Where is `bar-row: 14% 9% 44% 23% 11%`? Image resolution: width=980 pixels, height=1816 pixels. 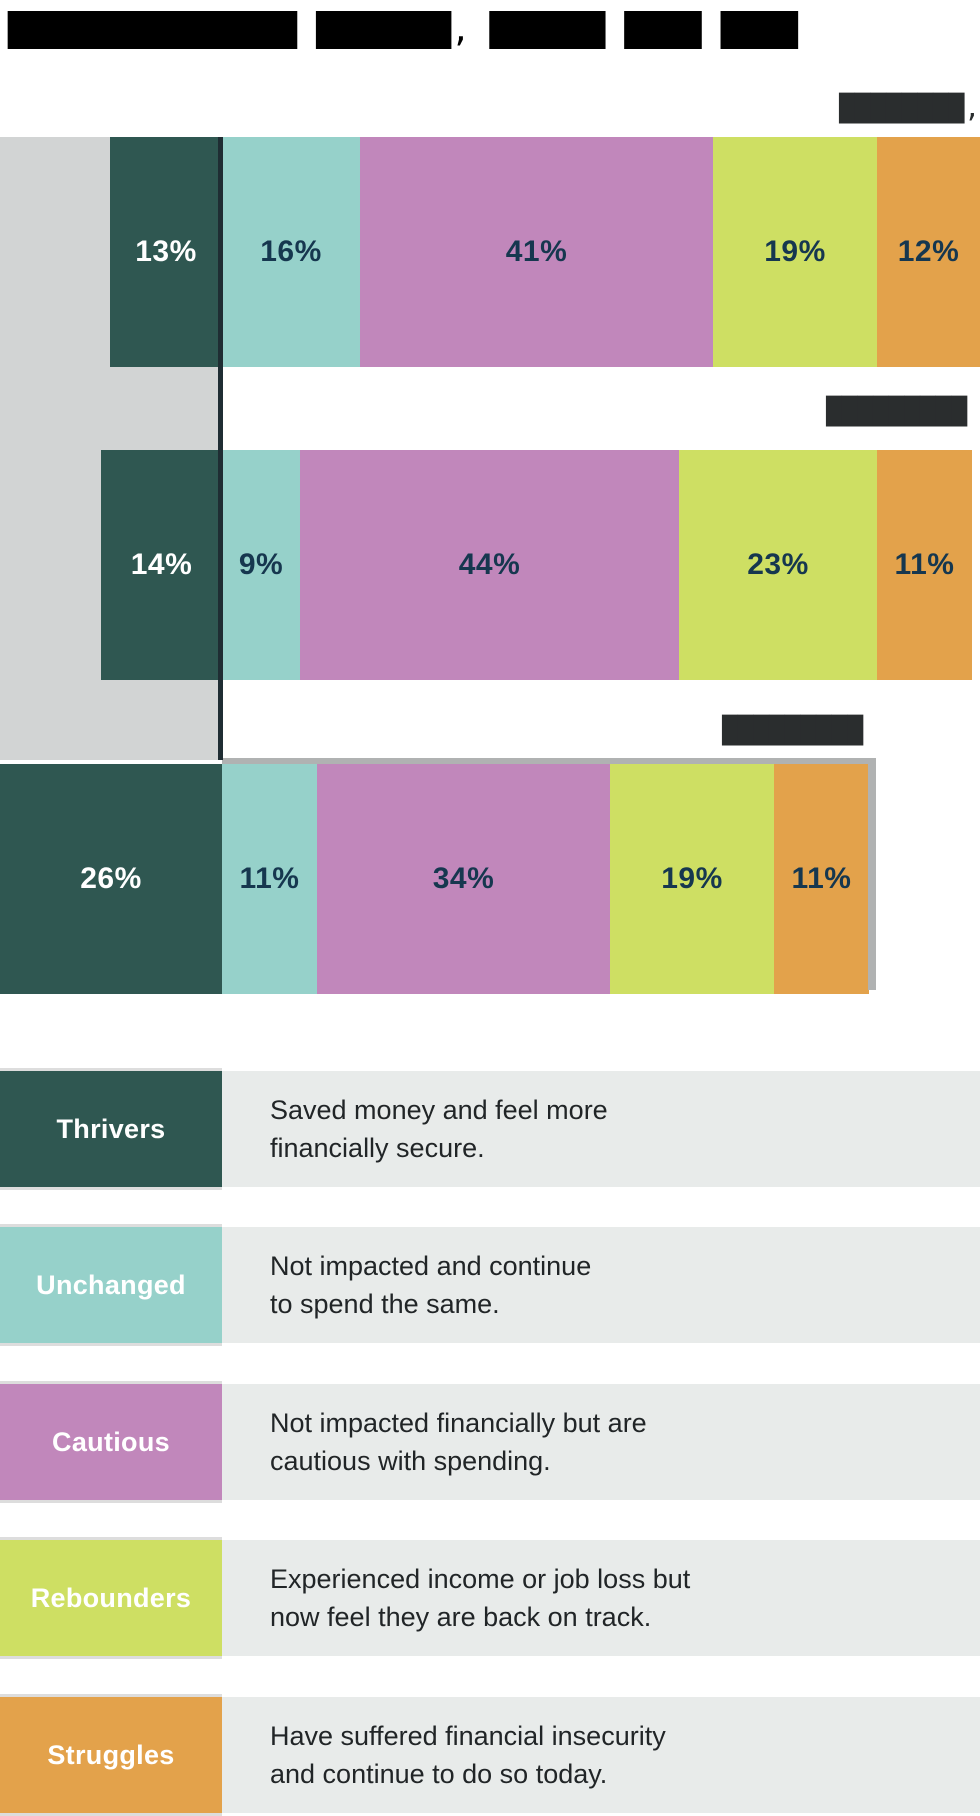 bar-row: 14% 9% 44% 23% 11% is located at coordinates (536, 565).